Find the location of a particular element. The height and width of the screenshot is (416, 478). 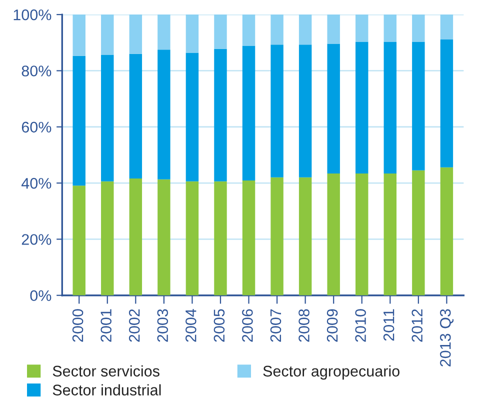

y-tick-label: 20% is located at coordinates (37, 239).